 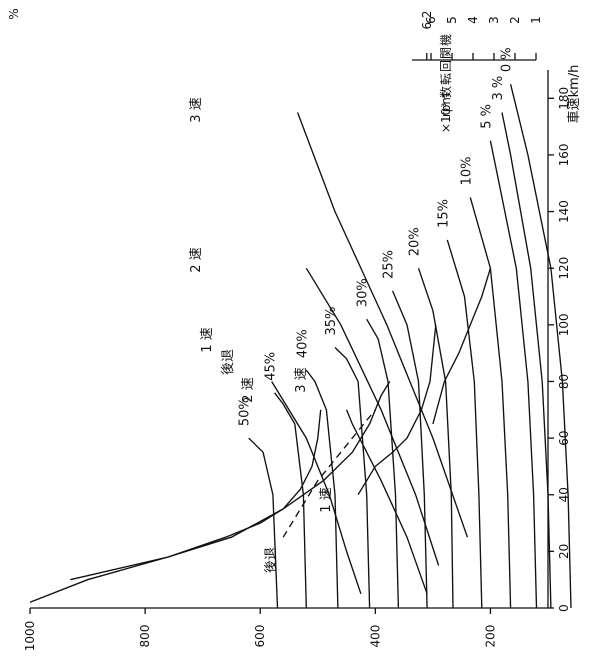 What do you see at coordinates (271, 366) in the screenshot?
I see `gradient-label-10: 45%` at bounding box center [271, 366].